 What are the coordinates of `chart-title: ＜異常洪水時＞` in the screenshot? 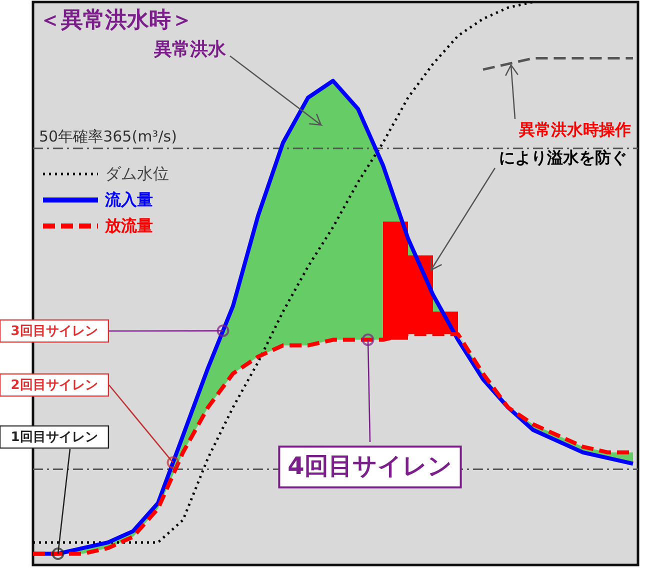 It's located at (116, 20).